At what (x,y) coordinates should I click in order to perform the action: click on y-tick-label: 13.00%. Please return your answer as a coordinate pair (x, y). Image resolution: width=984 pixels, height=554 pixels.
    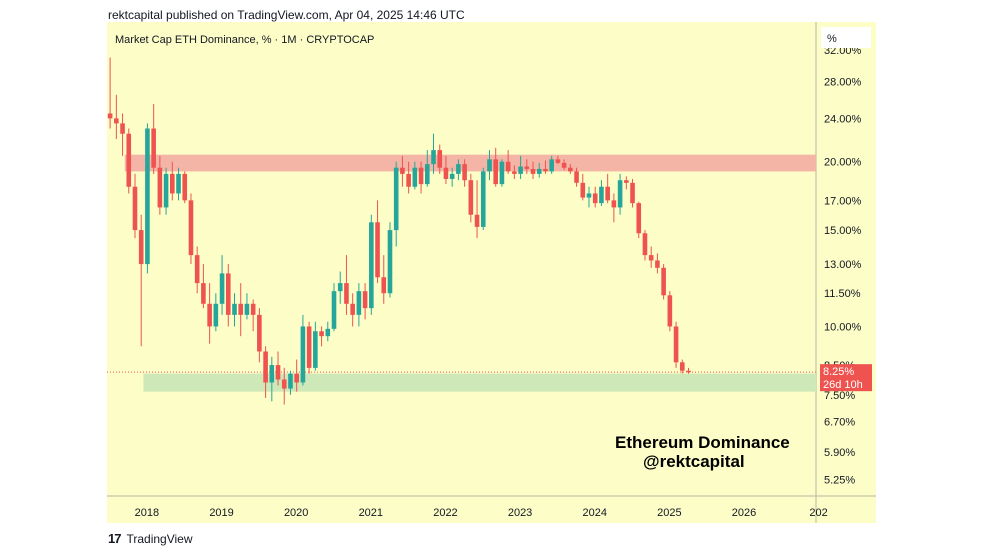
    Looking at the image, I should click on (843, 265).